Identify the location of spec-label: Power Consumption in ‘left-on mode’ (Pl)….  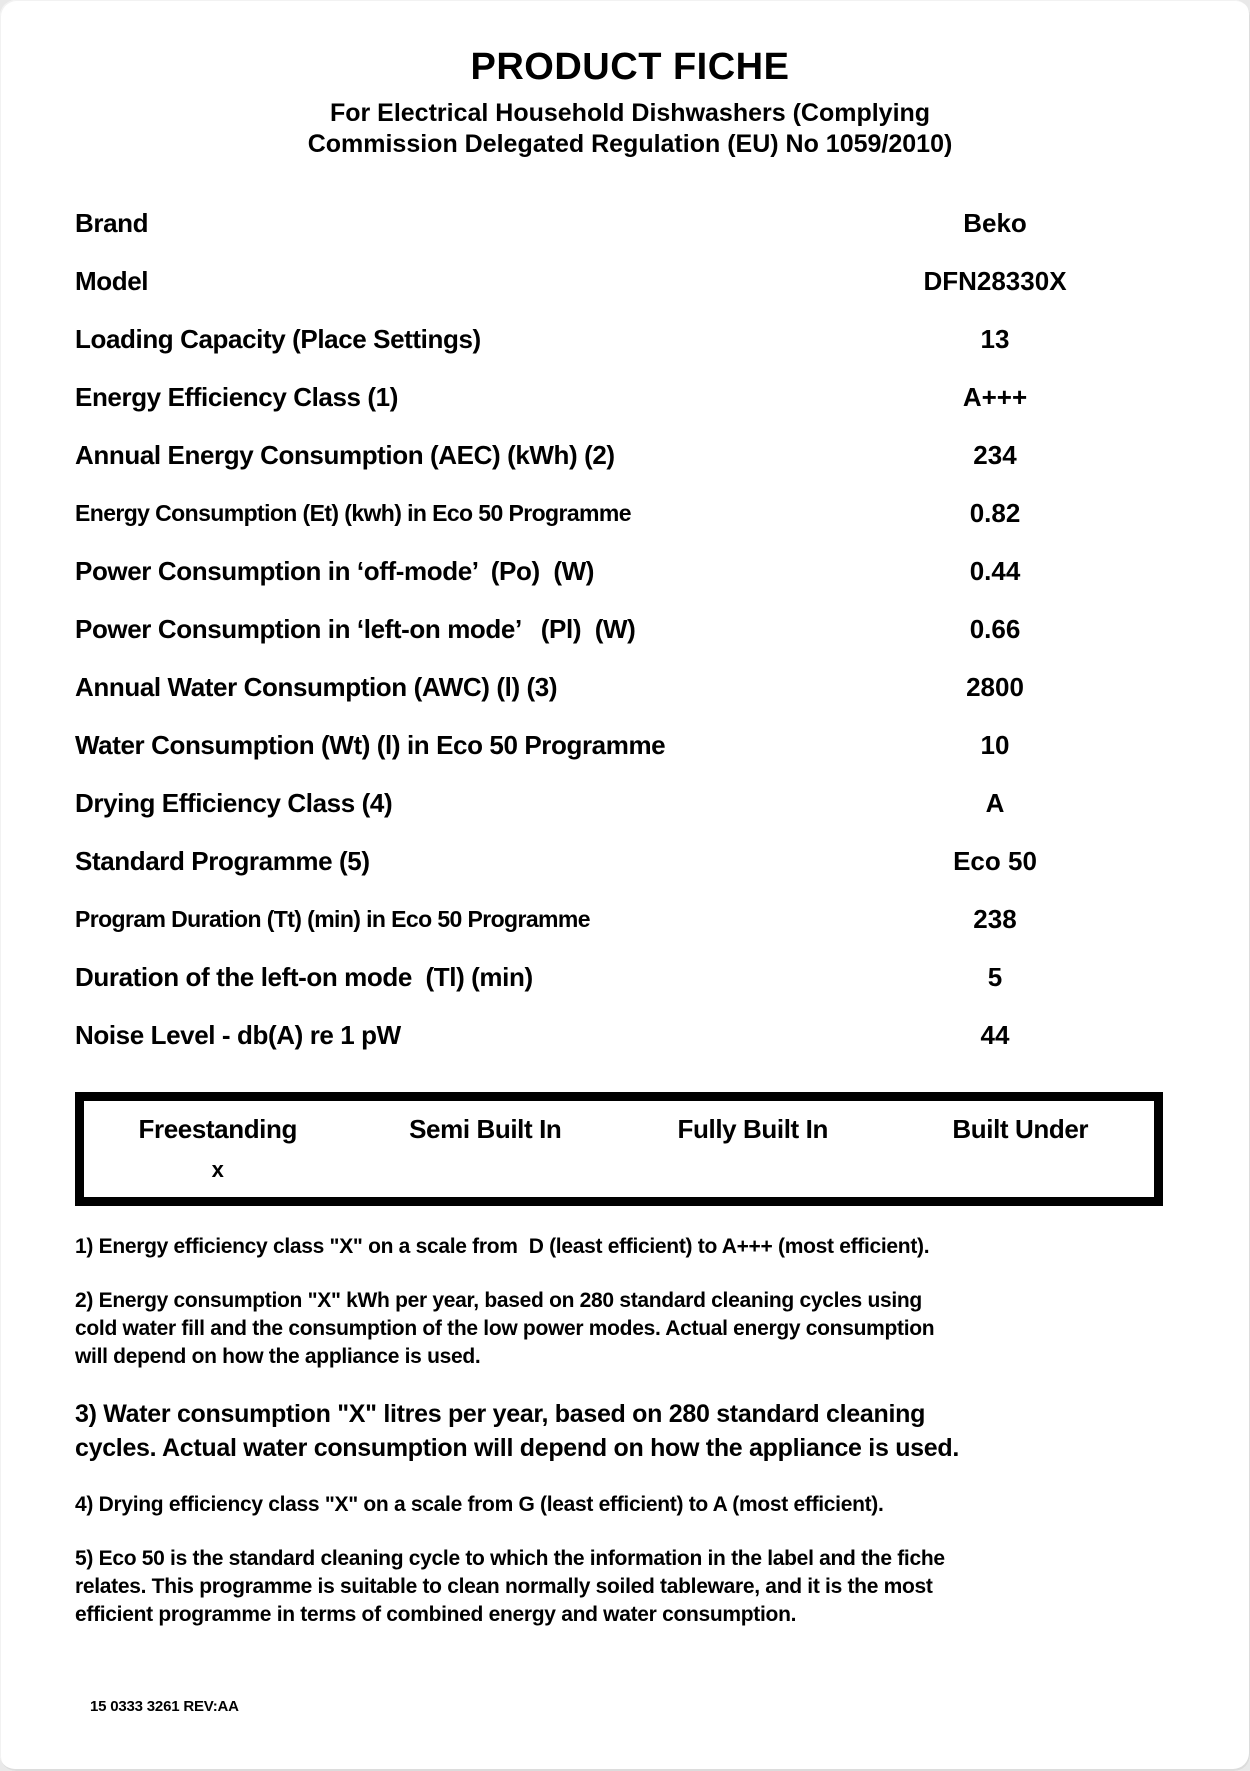
(355, 628).